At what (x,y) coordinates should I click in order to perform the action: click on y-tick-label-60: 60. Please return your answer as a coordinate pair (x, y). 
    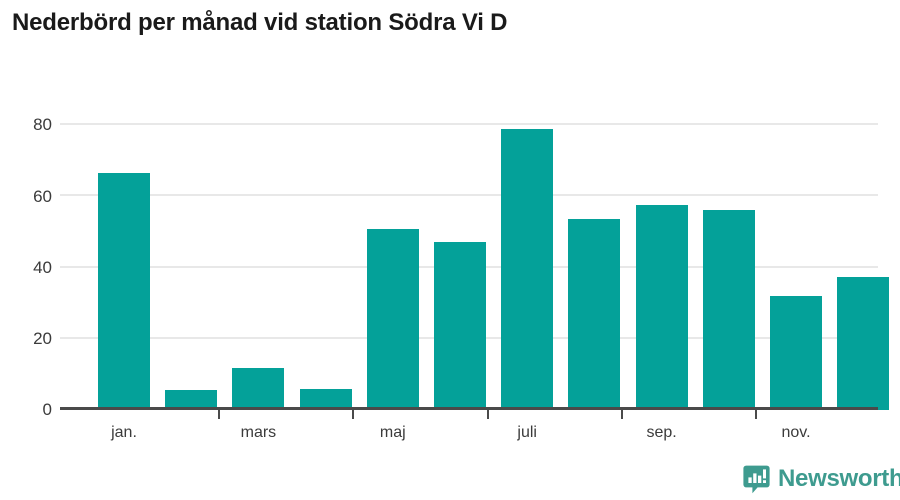
    Looking at the image, I should click on (42, 196).